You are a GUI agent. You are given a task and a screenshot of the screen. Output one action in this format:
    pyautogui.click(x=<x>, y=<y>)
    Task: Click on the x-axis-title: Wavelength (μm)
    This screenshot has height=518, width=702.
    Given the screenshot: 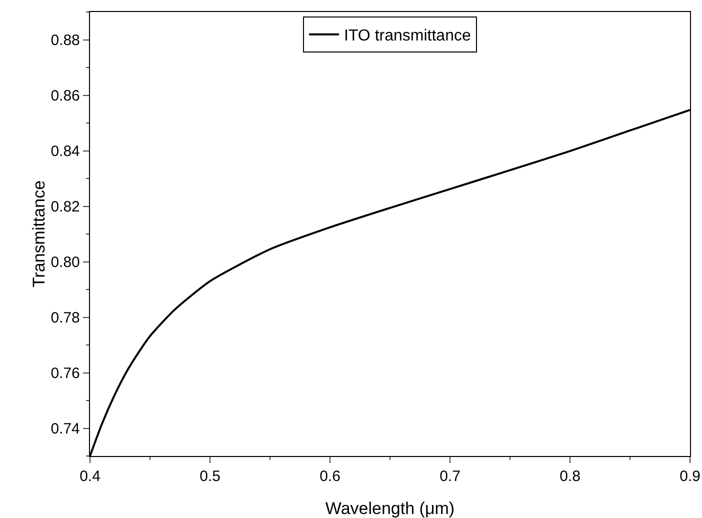 What is the action you would take?
    pyautogui.click(x=390, y=508)
    